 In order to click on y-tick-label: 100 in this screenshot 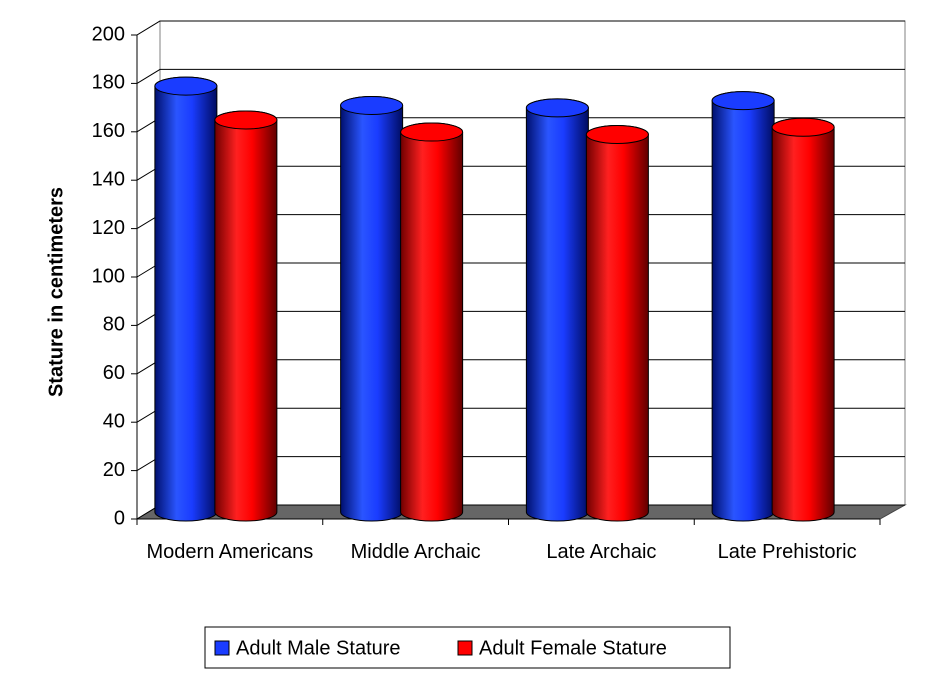, I will do `click(108, 276)`.